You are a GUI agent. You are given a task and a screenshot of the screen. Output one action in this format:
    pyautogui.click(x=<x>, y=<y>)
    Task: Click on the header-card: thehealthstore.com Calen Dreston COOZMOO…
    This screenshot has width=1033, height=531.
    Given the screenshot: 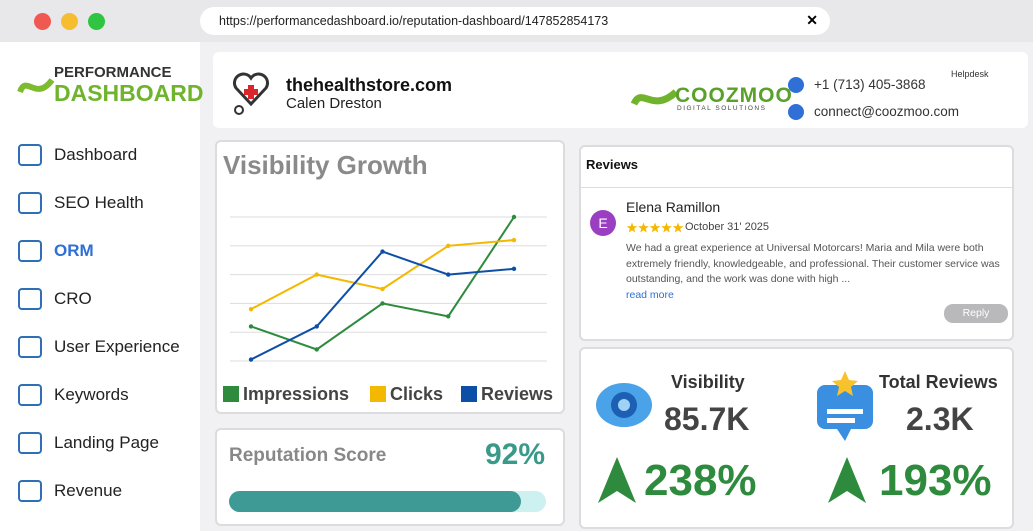 What is the action you would take?
    pyautogui.click(x=620, y=90)
    